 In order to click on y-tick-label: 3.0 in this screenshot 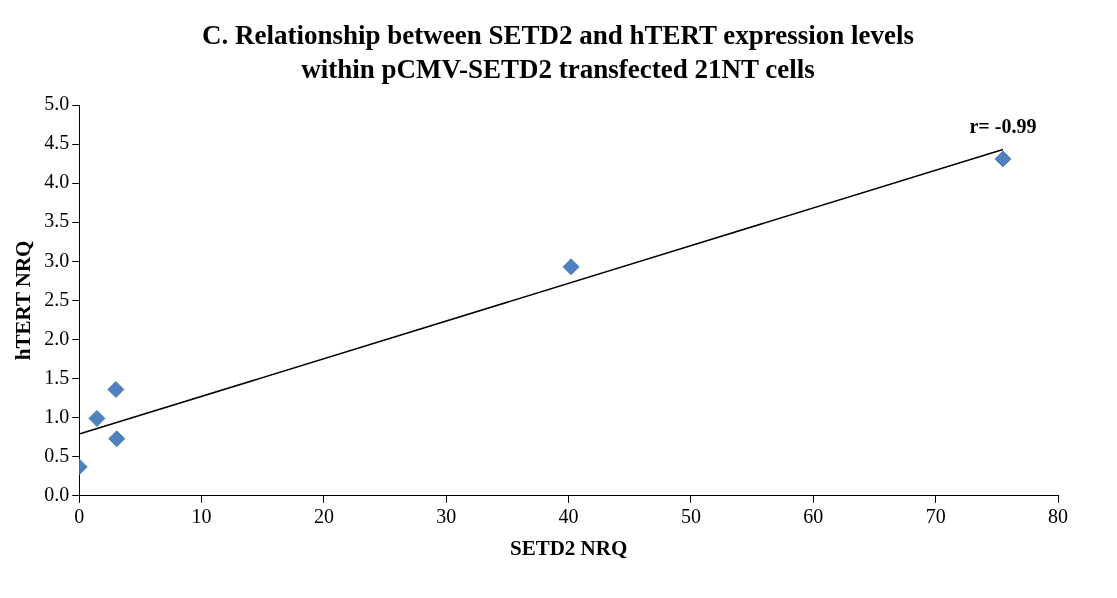, I will do `click(57, 259)`.